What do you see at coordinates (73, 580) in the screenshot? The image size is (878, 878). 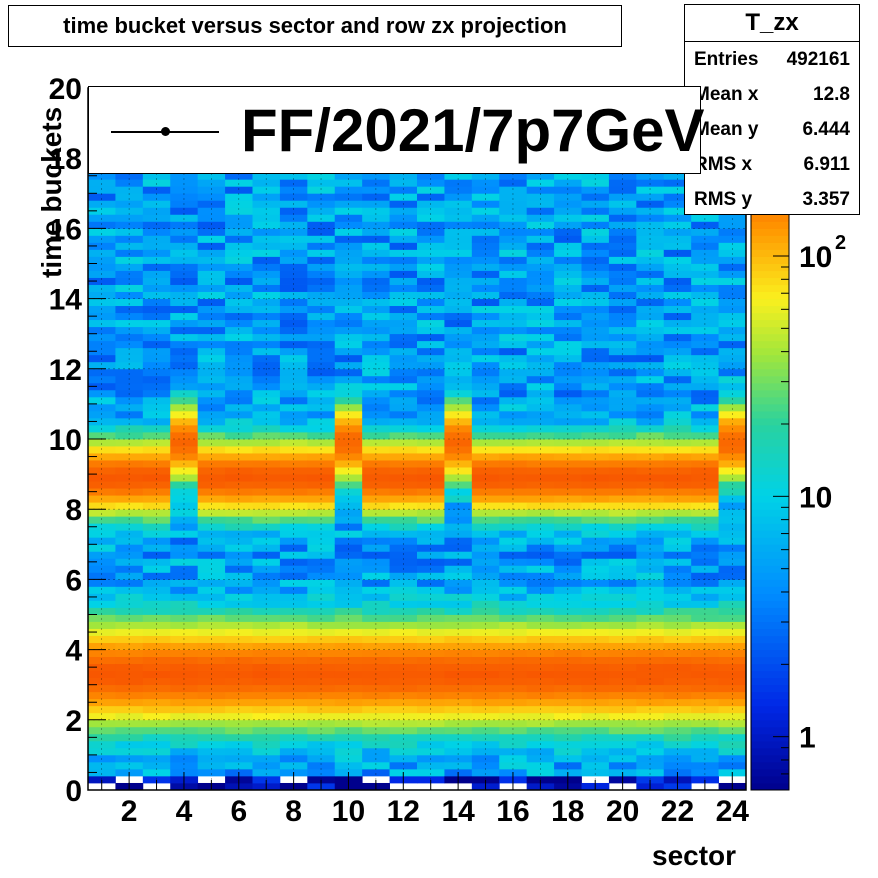 I see `y-tick-label: 6` at bounding box center [73, 580].